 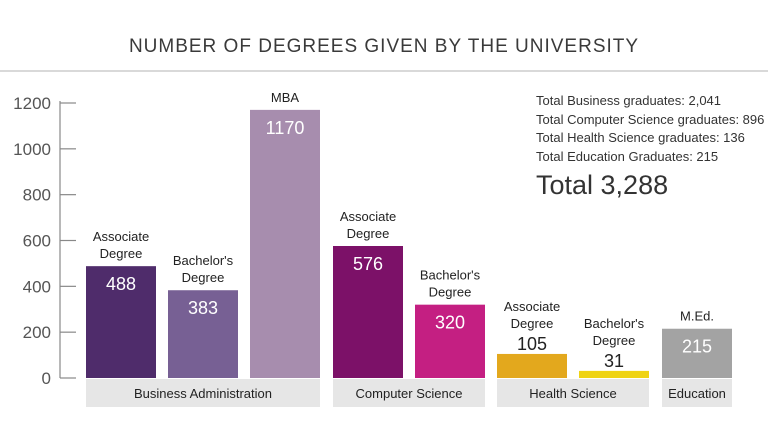 What do you see at coordinates (37, 241) in the screenshot?
I see `y-tick-label: 600` at bounding box center [37, 241].